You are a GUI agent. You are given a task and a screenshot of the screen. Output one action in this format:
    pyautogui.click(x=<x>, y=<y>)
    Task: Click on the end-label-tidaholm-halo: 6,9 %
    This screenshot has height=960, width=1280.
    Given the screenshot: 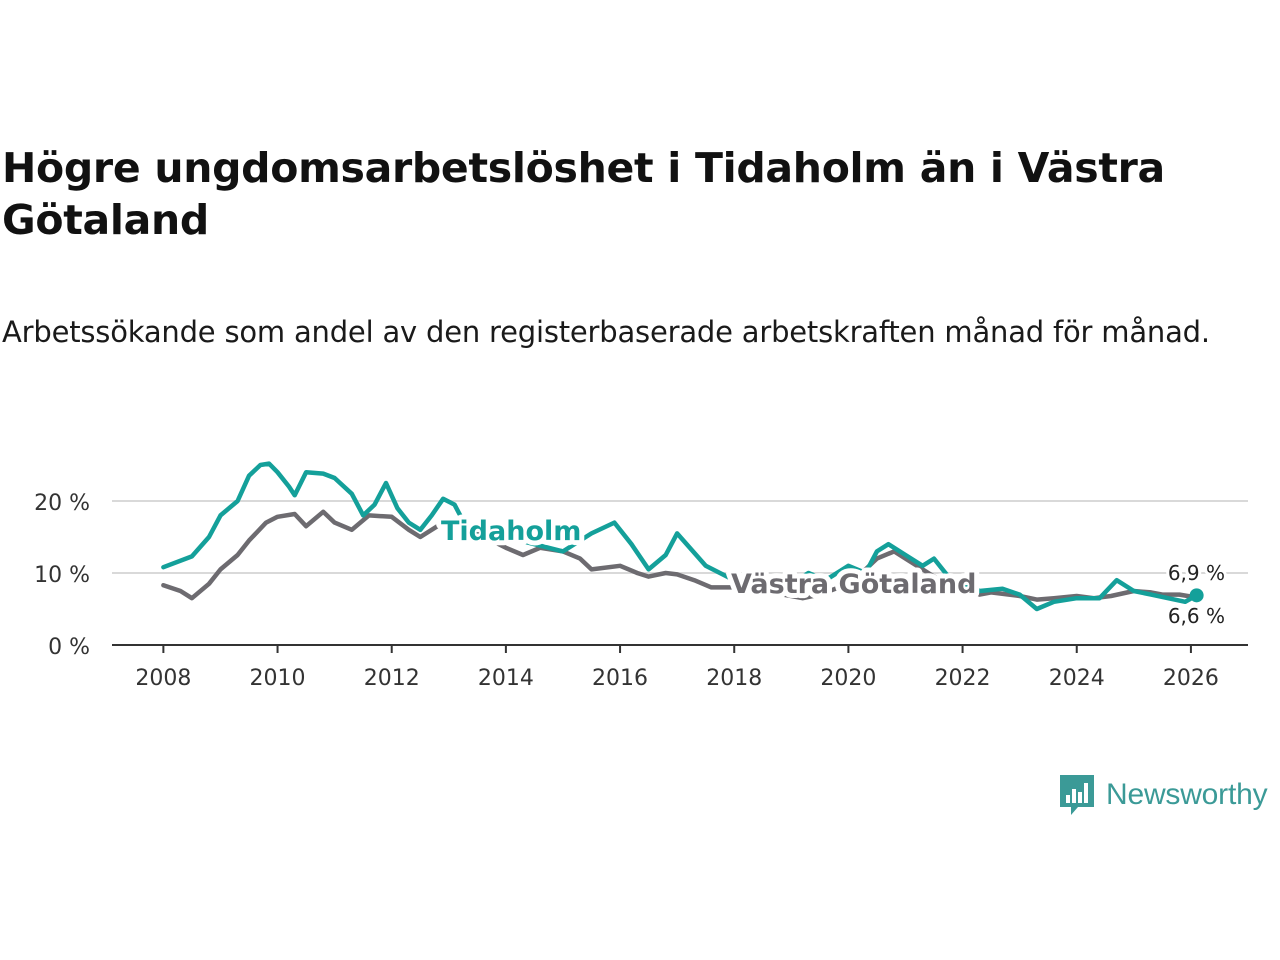 What is the action you would take?
    pyautogui.click(x=1196, y=573)
    